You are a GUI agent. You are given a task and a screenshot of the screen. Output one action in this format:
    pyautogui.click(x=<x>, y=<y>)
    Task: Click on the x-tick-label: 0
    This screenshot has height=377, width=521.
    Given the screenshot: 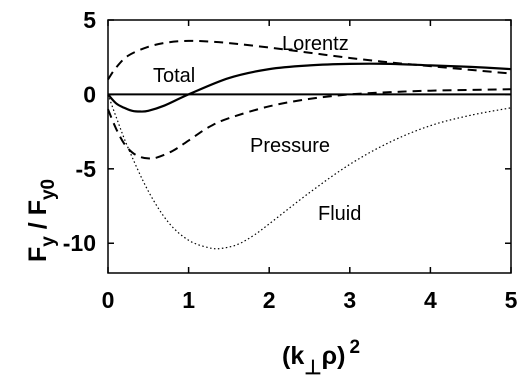 What is the action you would take?
    pyautogui.click(x=108, y=300)
    